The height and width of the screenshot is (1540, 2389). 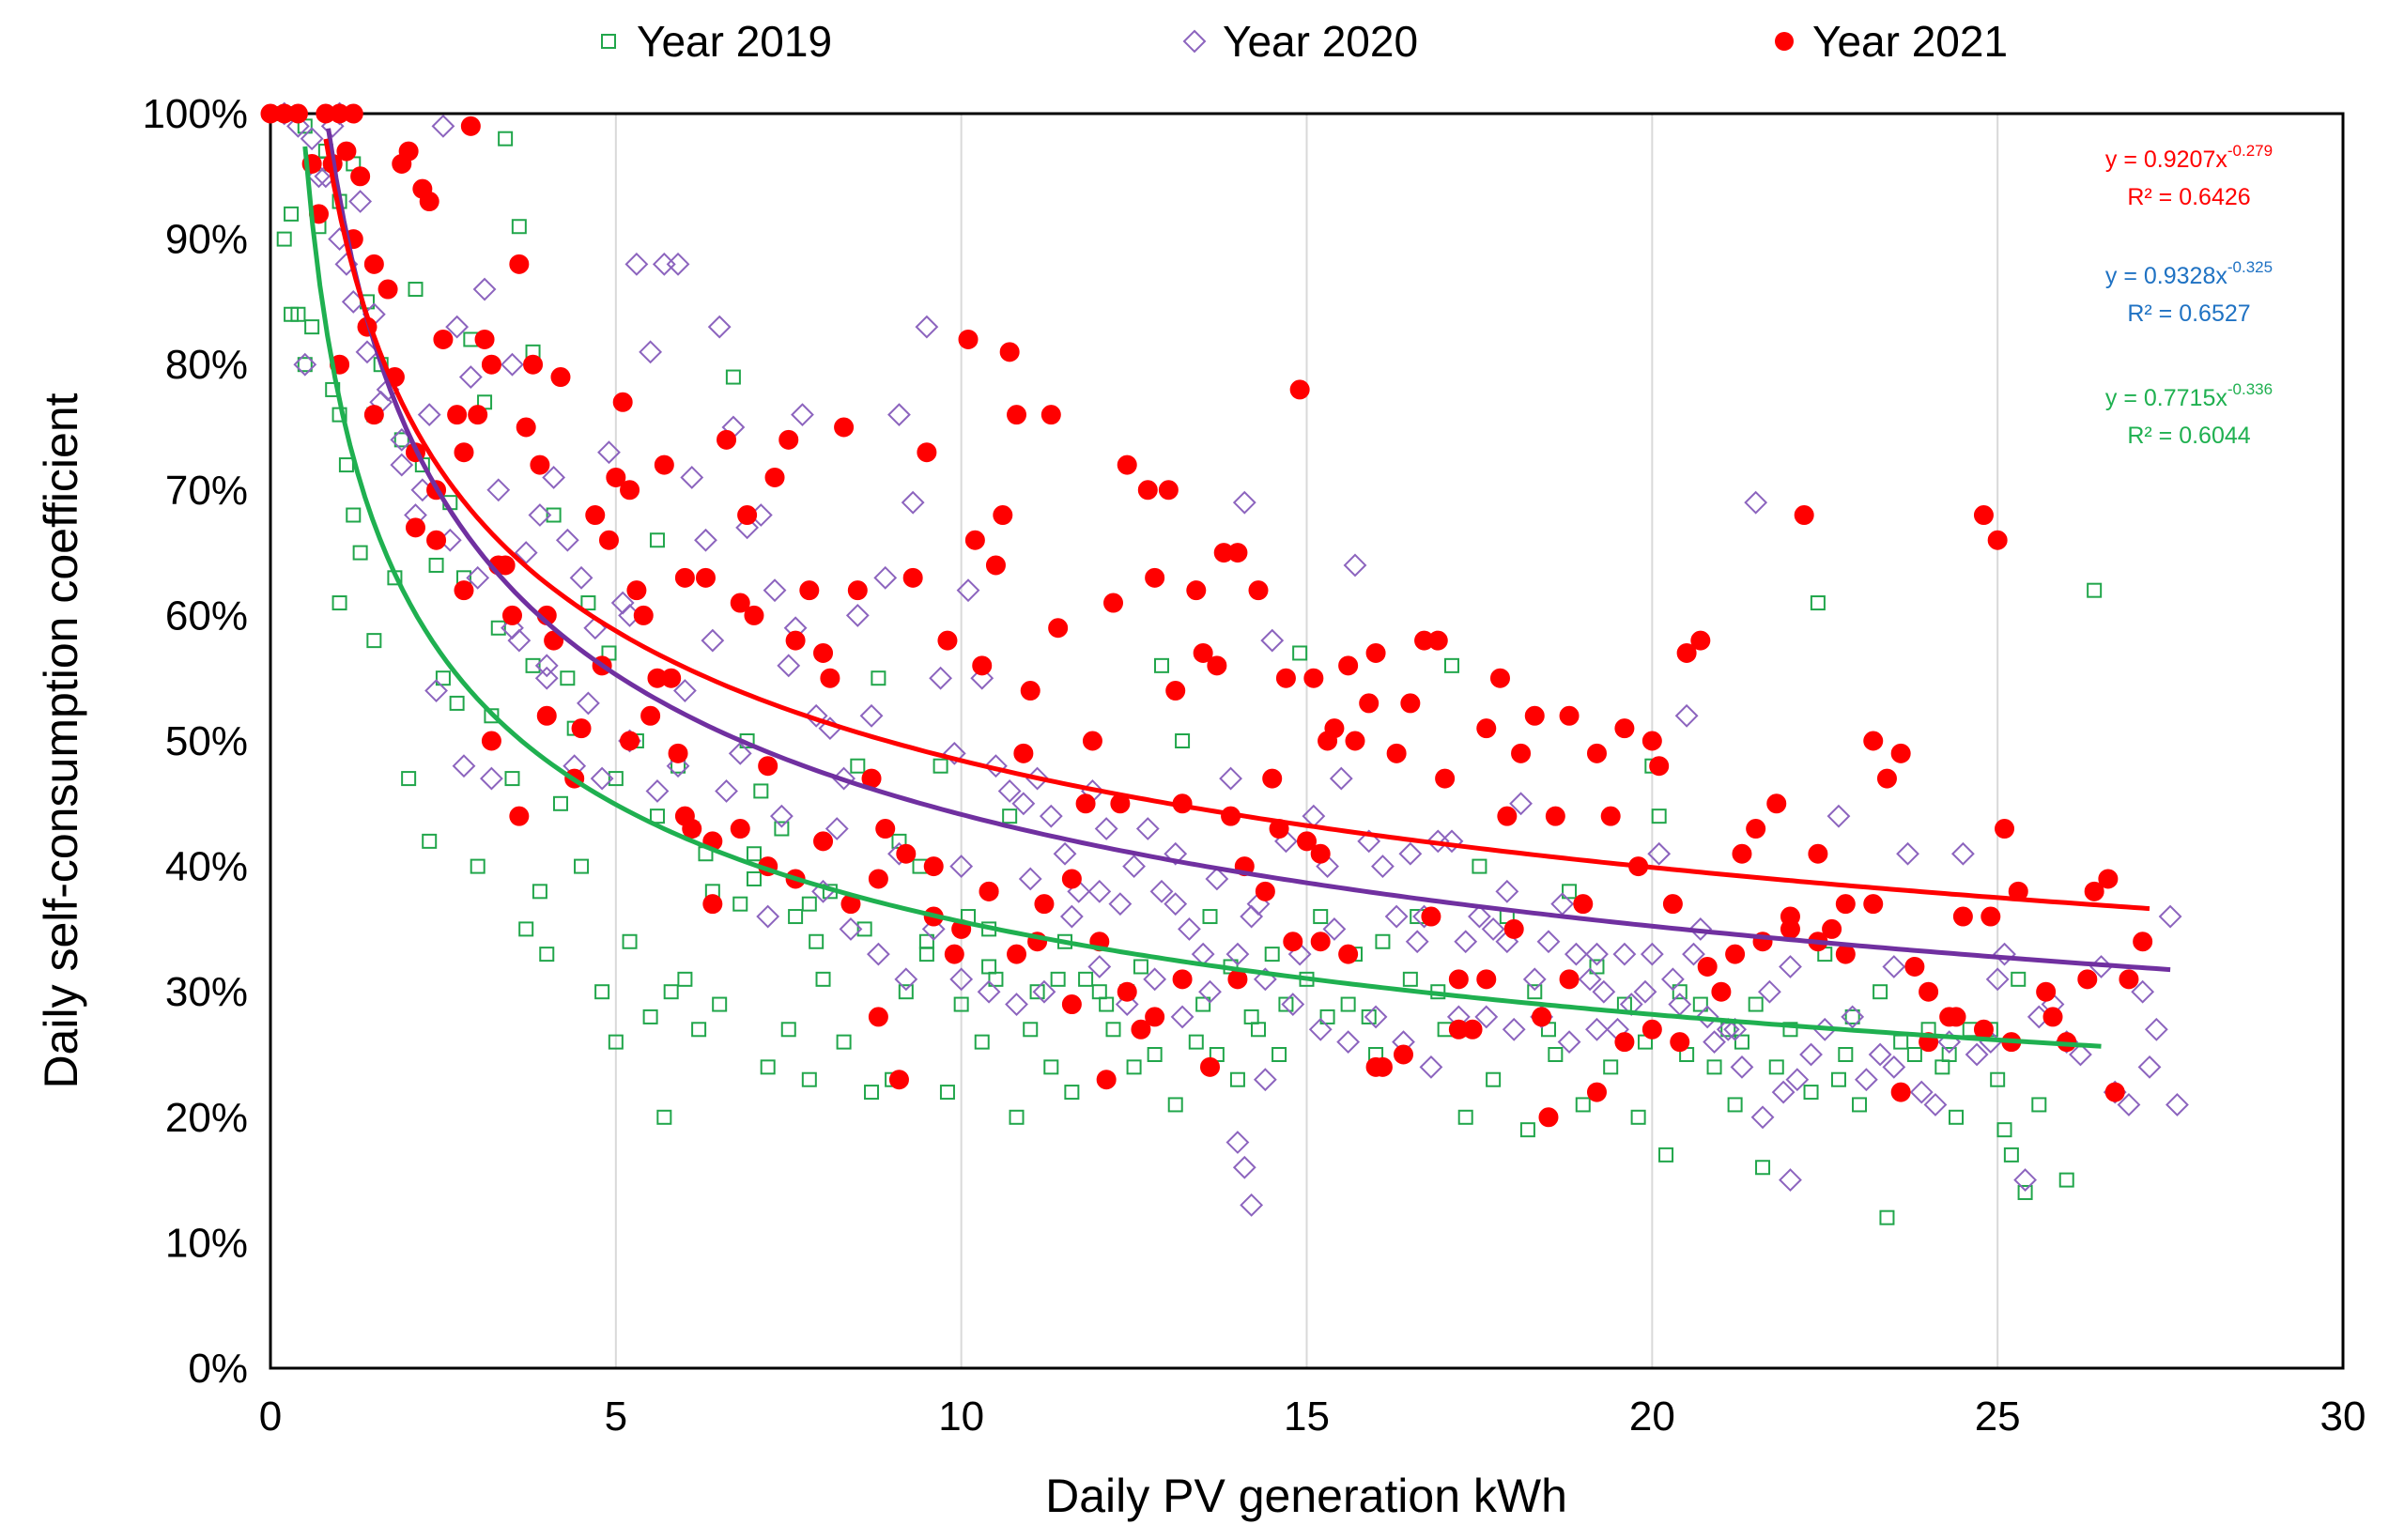 I want to click on y-tick-label: 70%, so click(x=206, y=491).